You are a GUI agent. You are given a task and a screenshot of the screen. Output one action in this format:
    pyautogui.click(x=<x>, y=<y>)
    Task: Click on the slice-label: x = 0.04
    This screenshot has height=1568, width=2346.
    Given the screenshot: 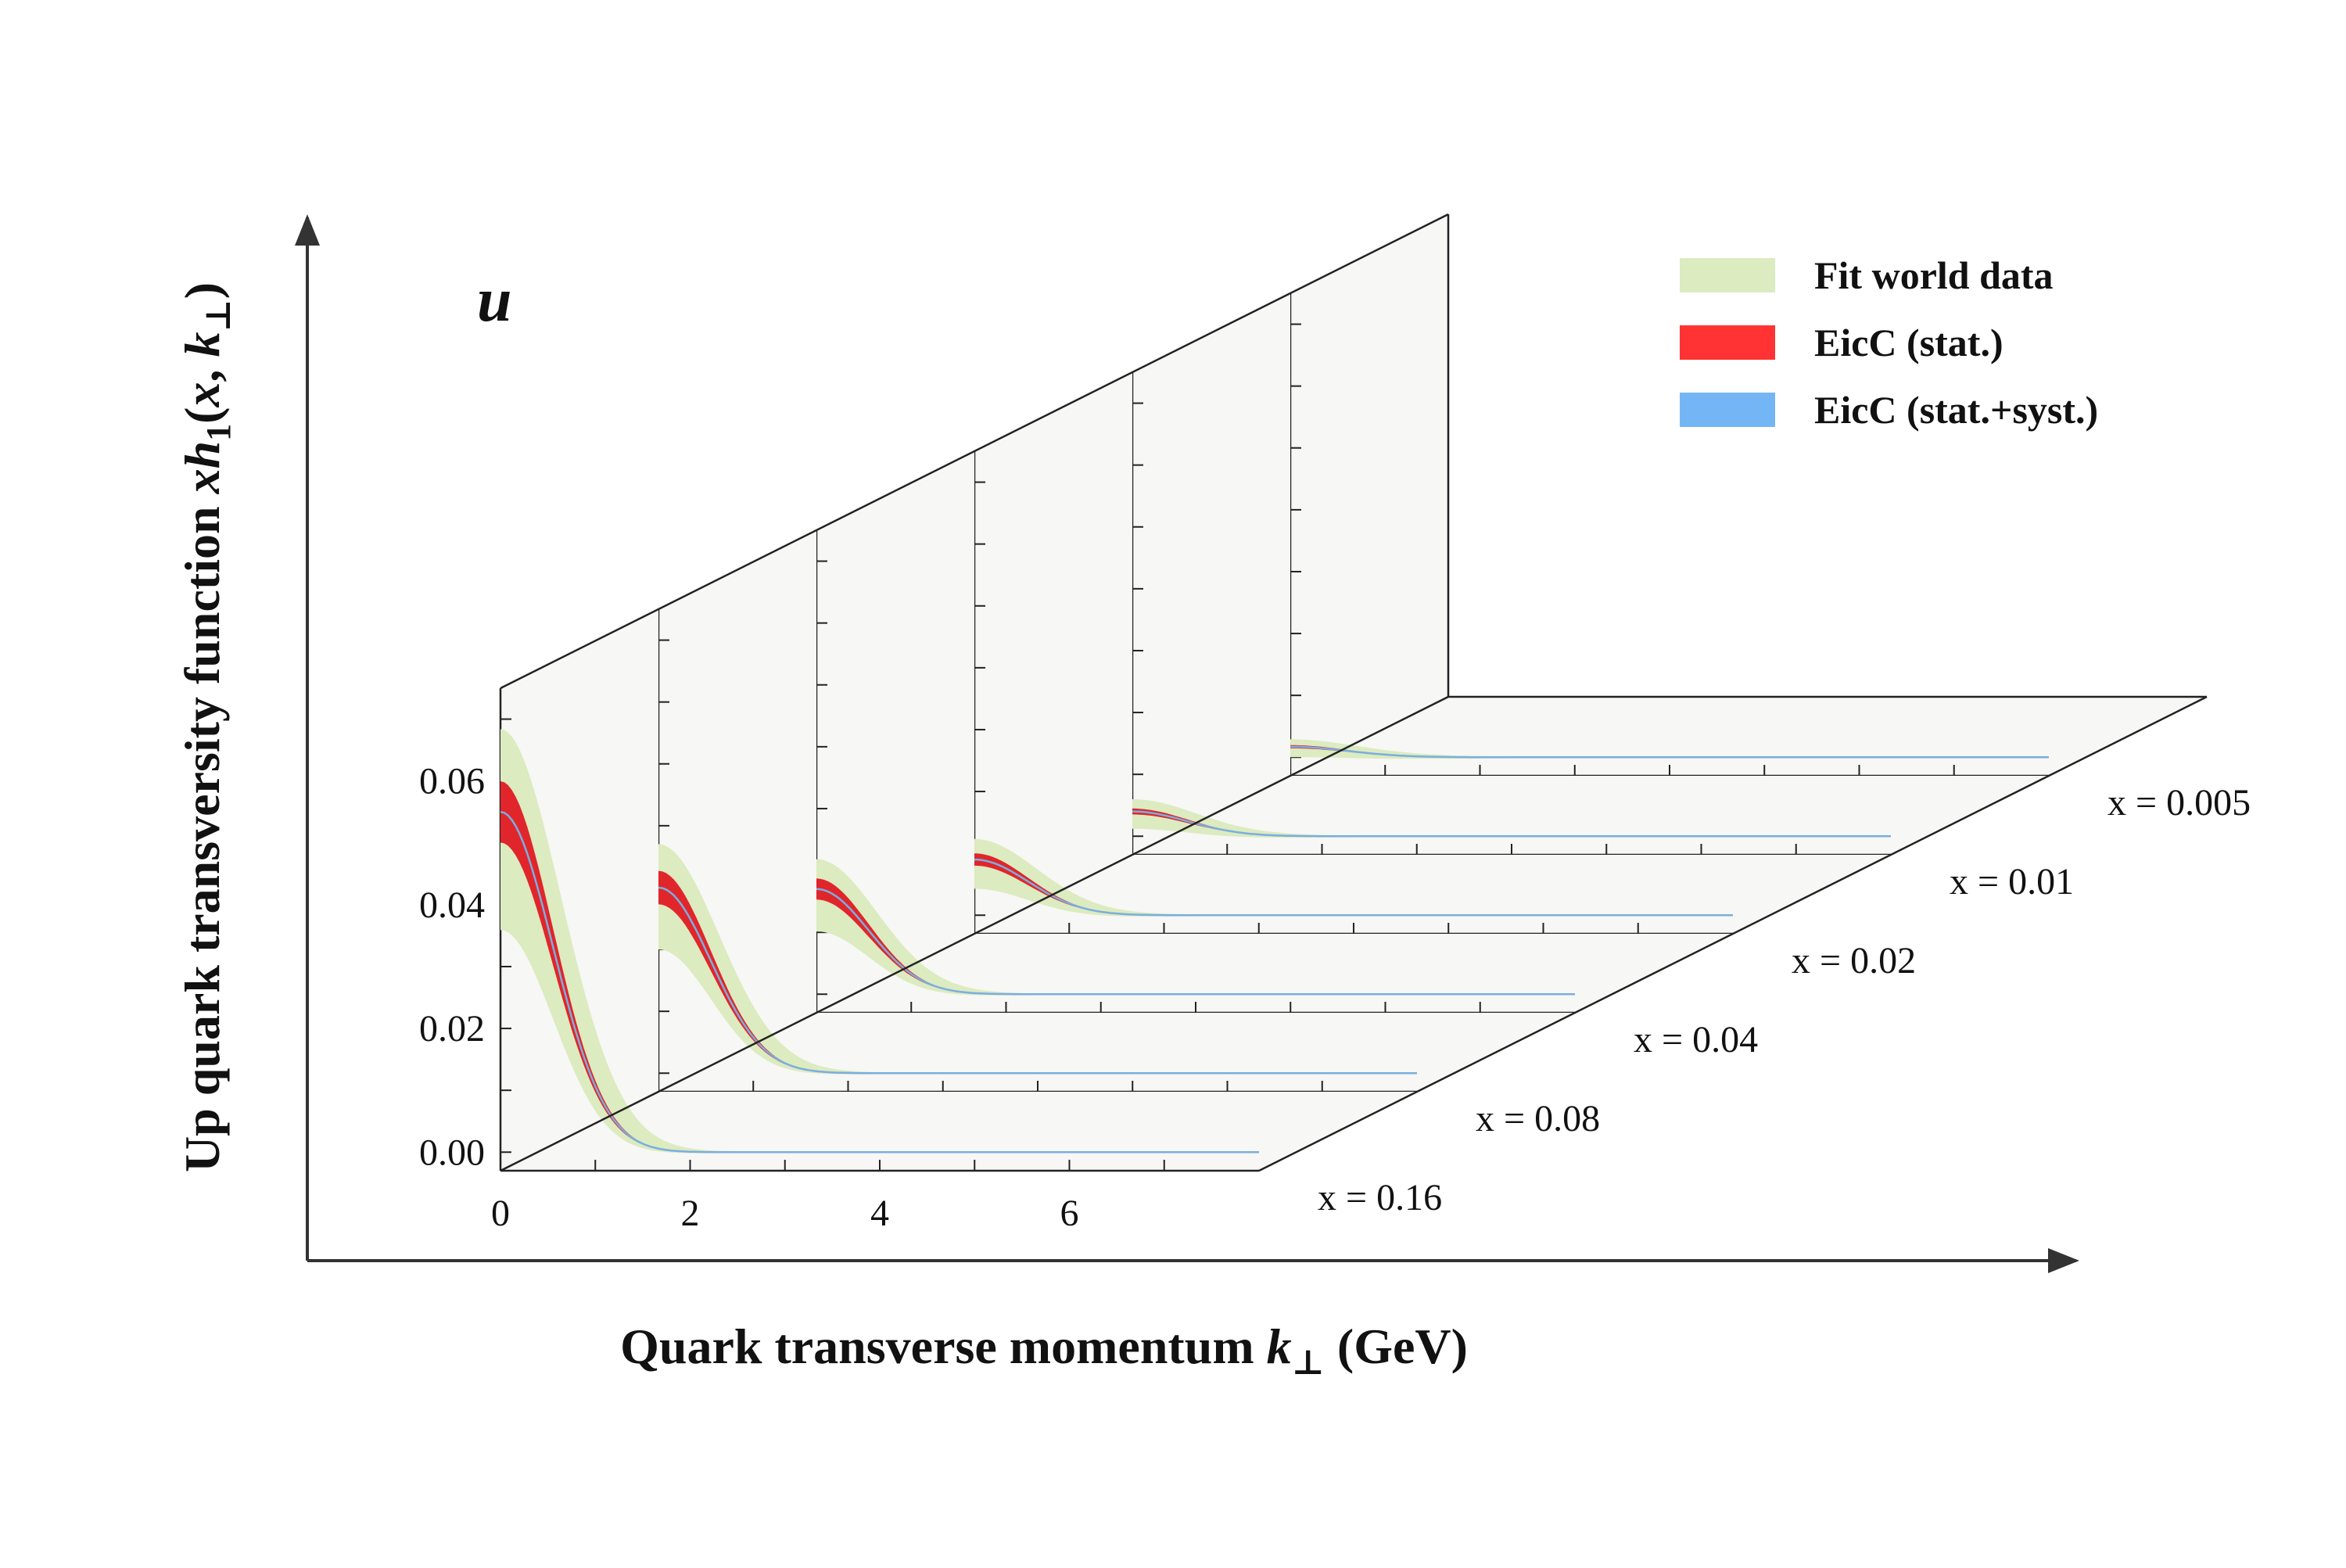 What is the action you would take?
    pyautogui.click(x=1696, y=1039)
    